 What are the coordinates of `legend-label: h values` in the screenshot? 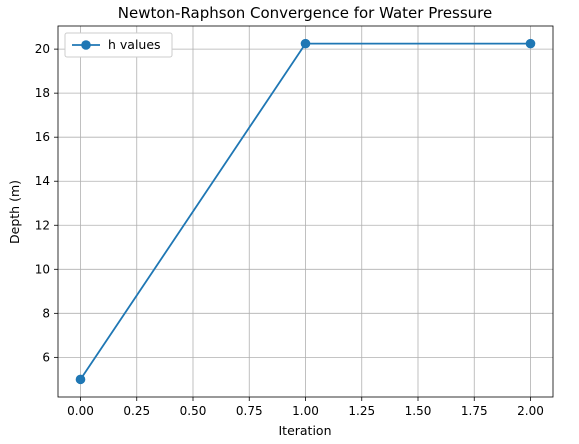 It's located at (134, 44).